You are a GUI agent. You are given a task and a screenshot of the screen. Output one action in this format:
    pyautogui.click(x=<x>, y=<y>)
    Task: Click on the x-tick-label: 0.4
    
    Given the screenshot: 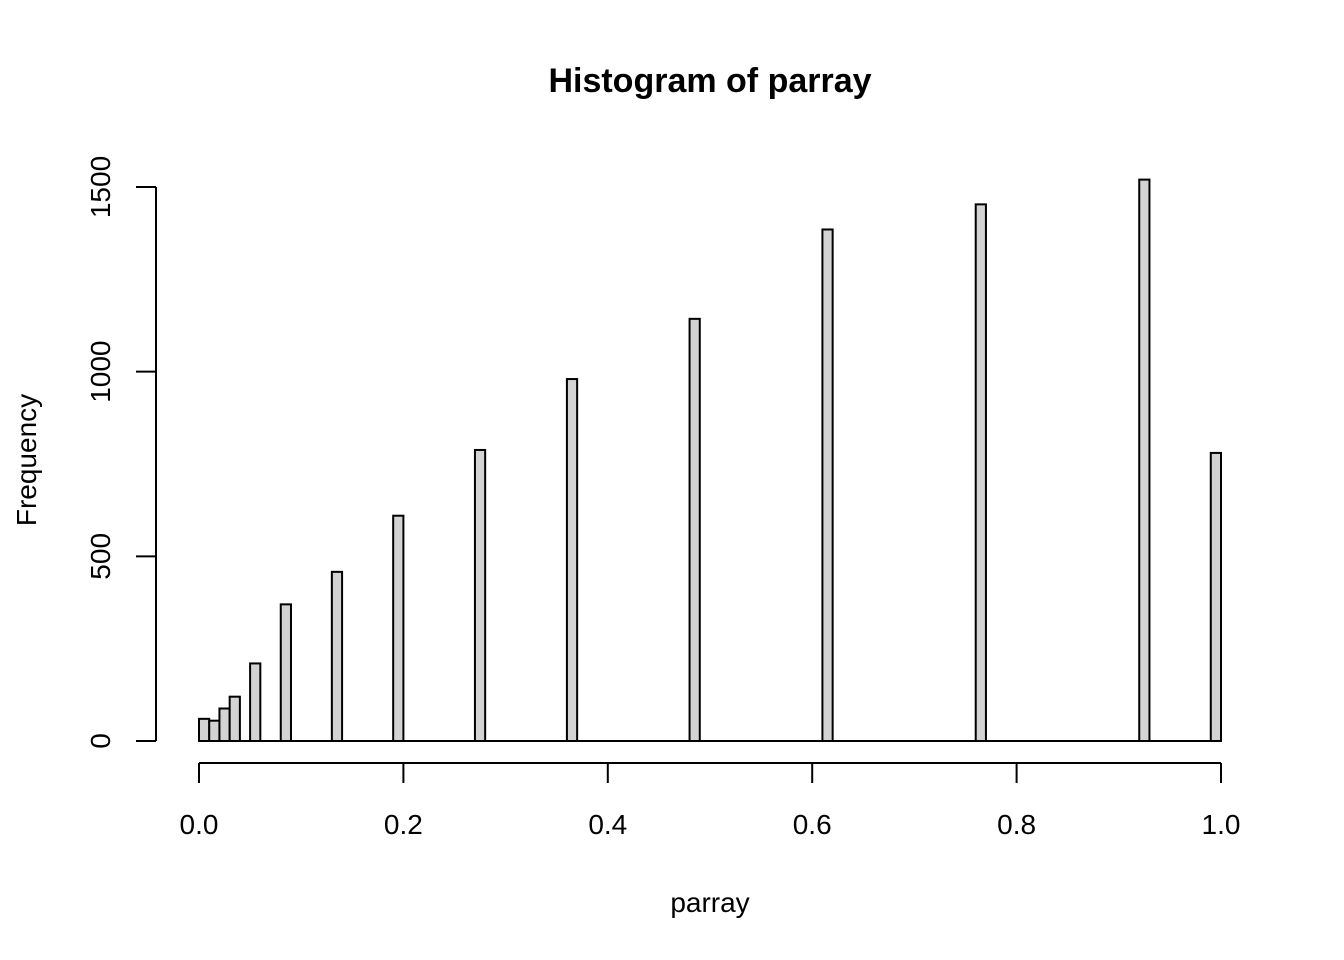 What is the action you would take?
    pyautogui.click(x=607, y=824)
    